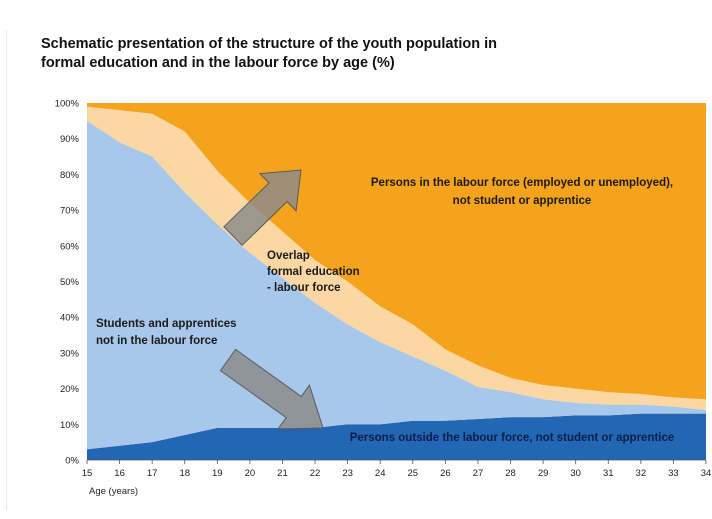 The image size is (712, 519). I want to click on y-tick-label: 60%, so click(70, 246).